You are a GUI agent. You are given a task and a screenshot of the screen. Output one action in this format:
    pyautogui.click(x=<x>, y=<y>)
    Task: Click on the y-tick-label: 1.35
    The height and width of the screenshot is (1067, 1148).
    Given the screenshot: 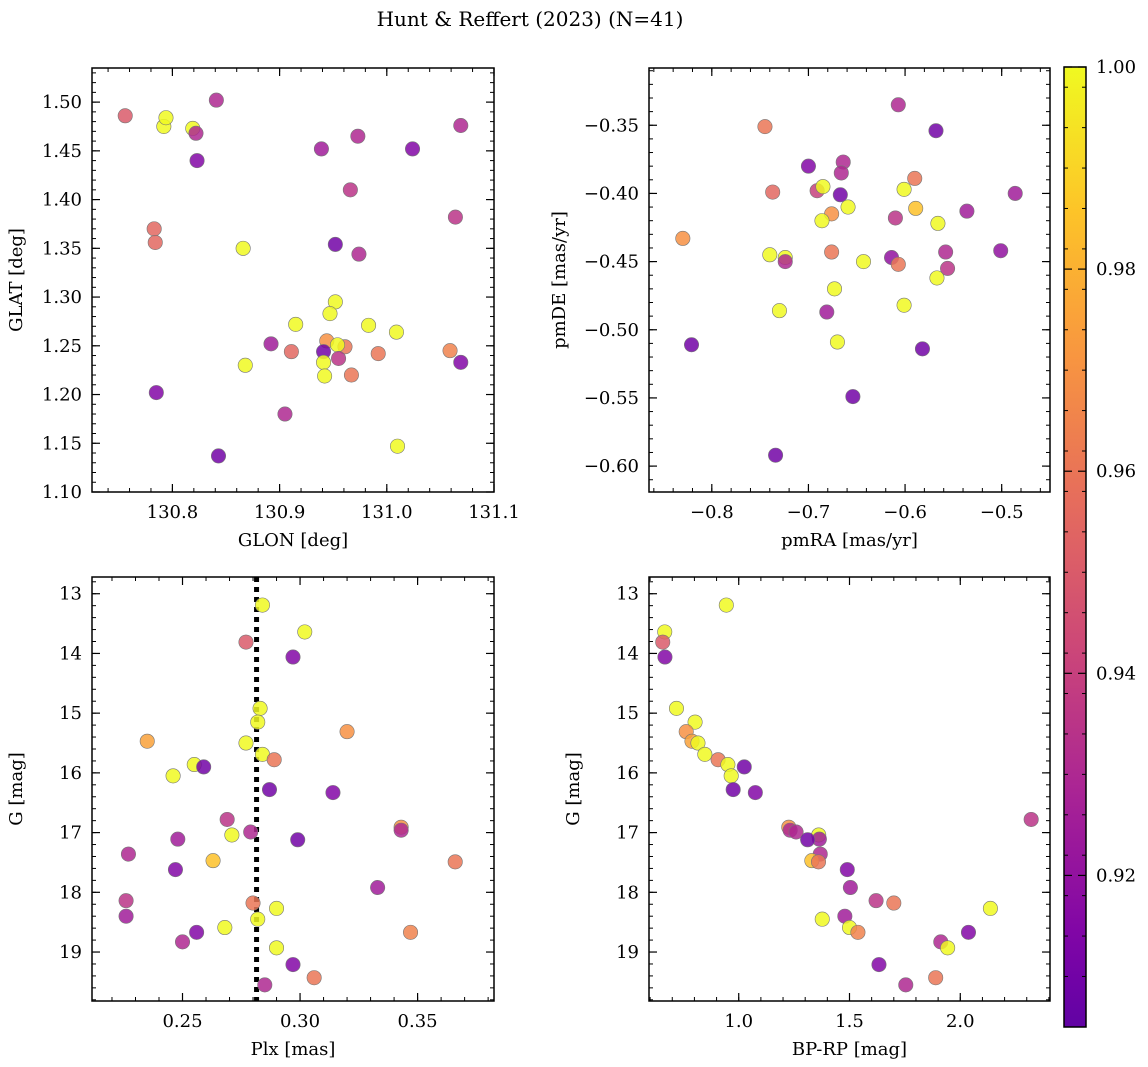 What is the action you would take?
    pyautogui.click(x=62, y=248)
    